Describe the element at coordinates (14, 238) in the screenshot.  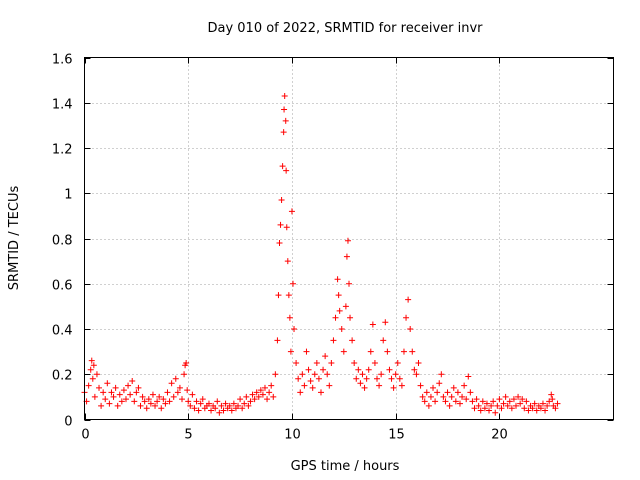
I see `y-axis-label: SRMTID / TECUs` at that location.